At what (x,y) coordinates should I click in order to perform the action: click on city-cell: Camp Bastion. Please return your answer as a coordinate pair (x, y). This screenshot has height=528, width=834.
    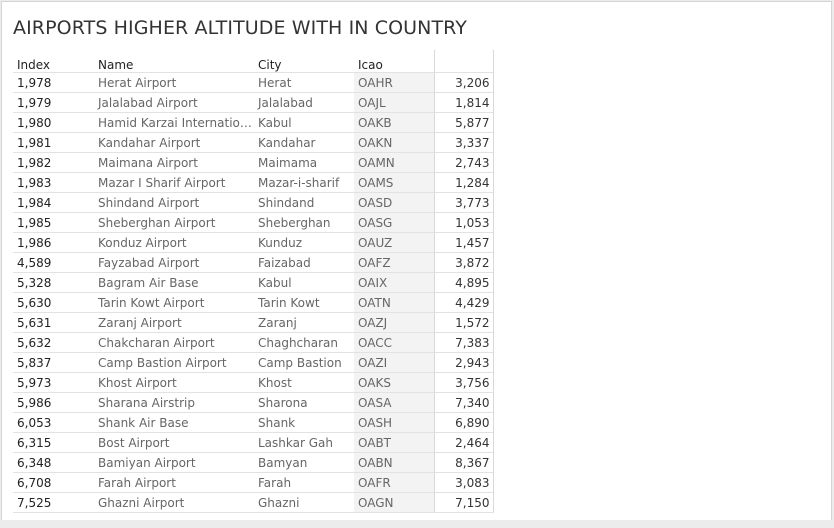
    Looking at the image, I should click on (304, 362).